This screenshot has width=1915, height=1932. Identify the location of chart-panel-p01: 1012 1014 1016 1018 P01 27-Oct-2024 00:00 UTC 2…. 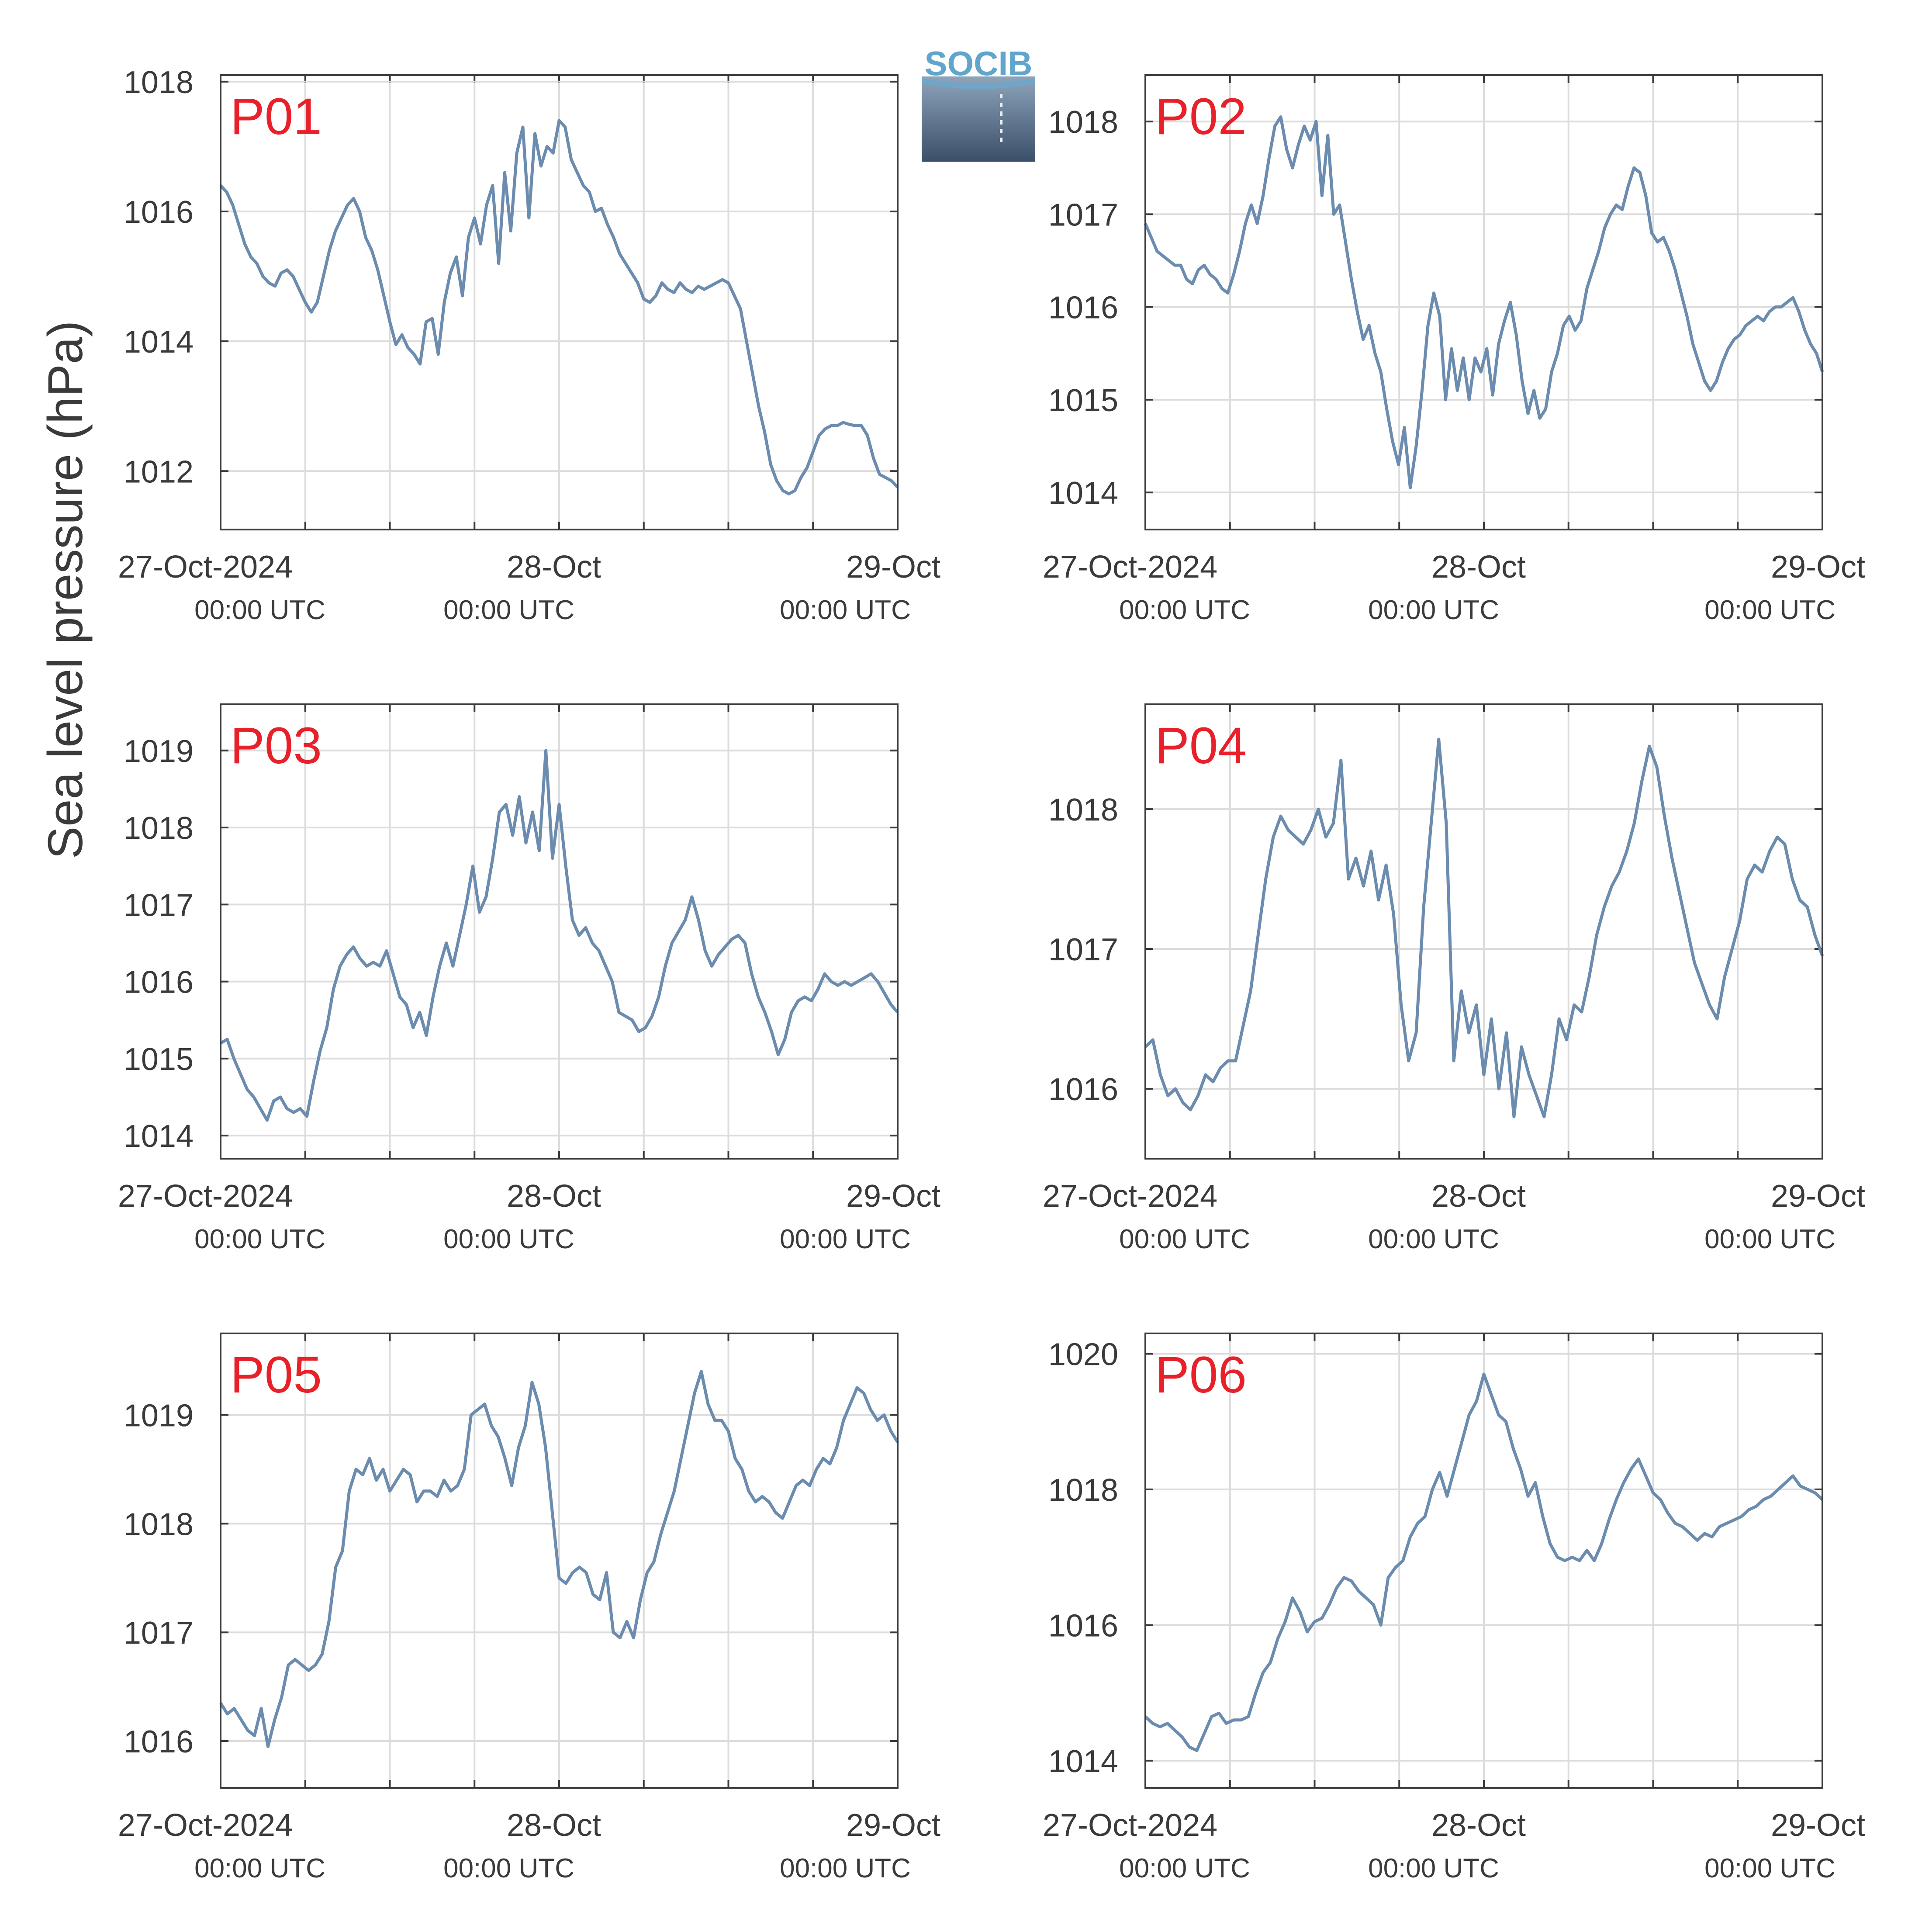
(529, 345).